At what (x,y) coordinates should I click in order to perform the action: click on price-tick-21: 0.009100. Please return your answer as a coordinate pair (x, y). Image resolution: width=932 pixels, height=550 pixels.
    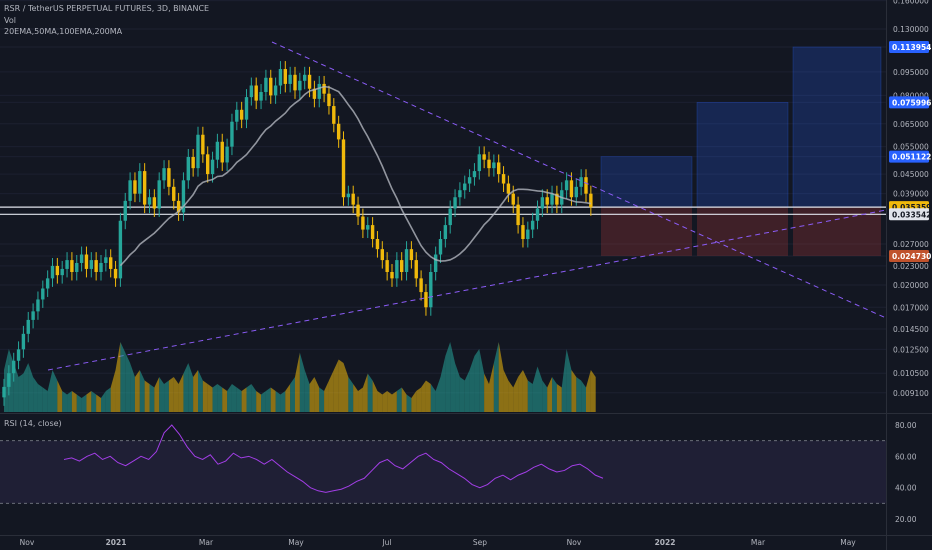
    Looking at the image, I should click on (911, 393).